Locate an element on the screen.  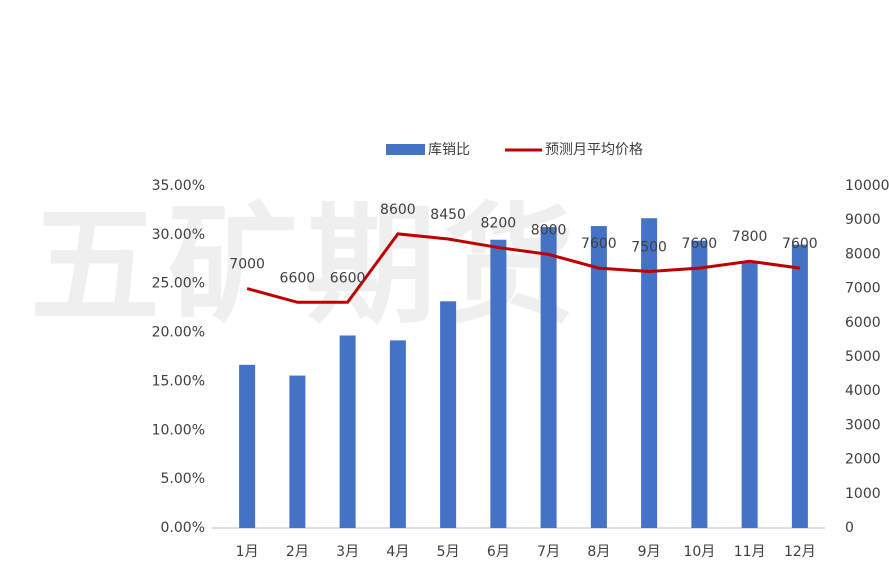
y2-tick-label: 0 is located at coordinates (849, 528).